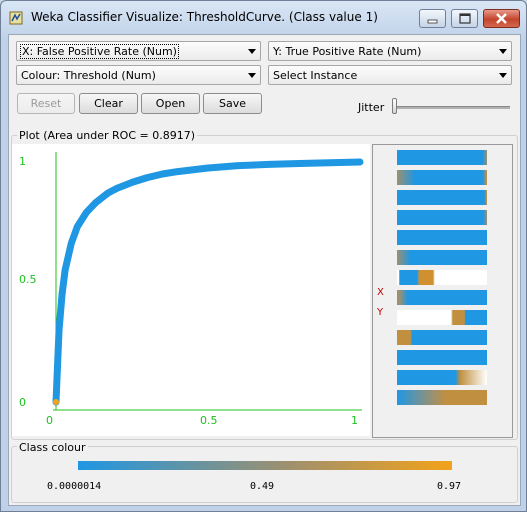  I want to click on plot-title: Plot (Area under ROC = 0.8917), so click(107, 135).